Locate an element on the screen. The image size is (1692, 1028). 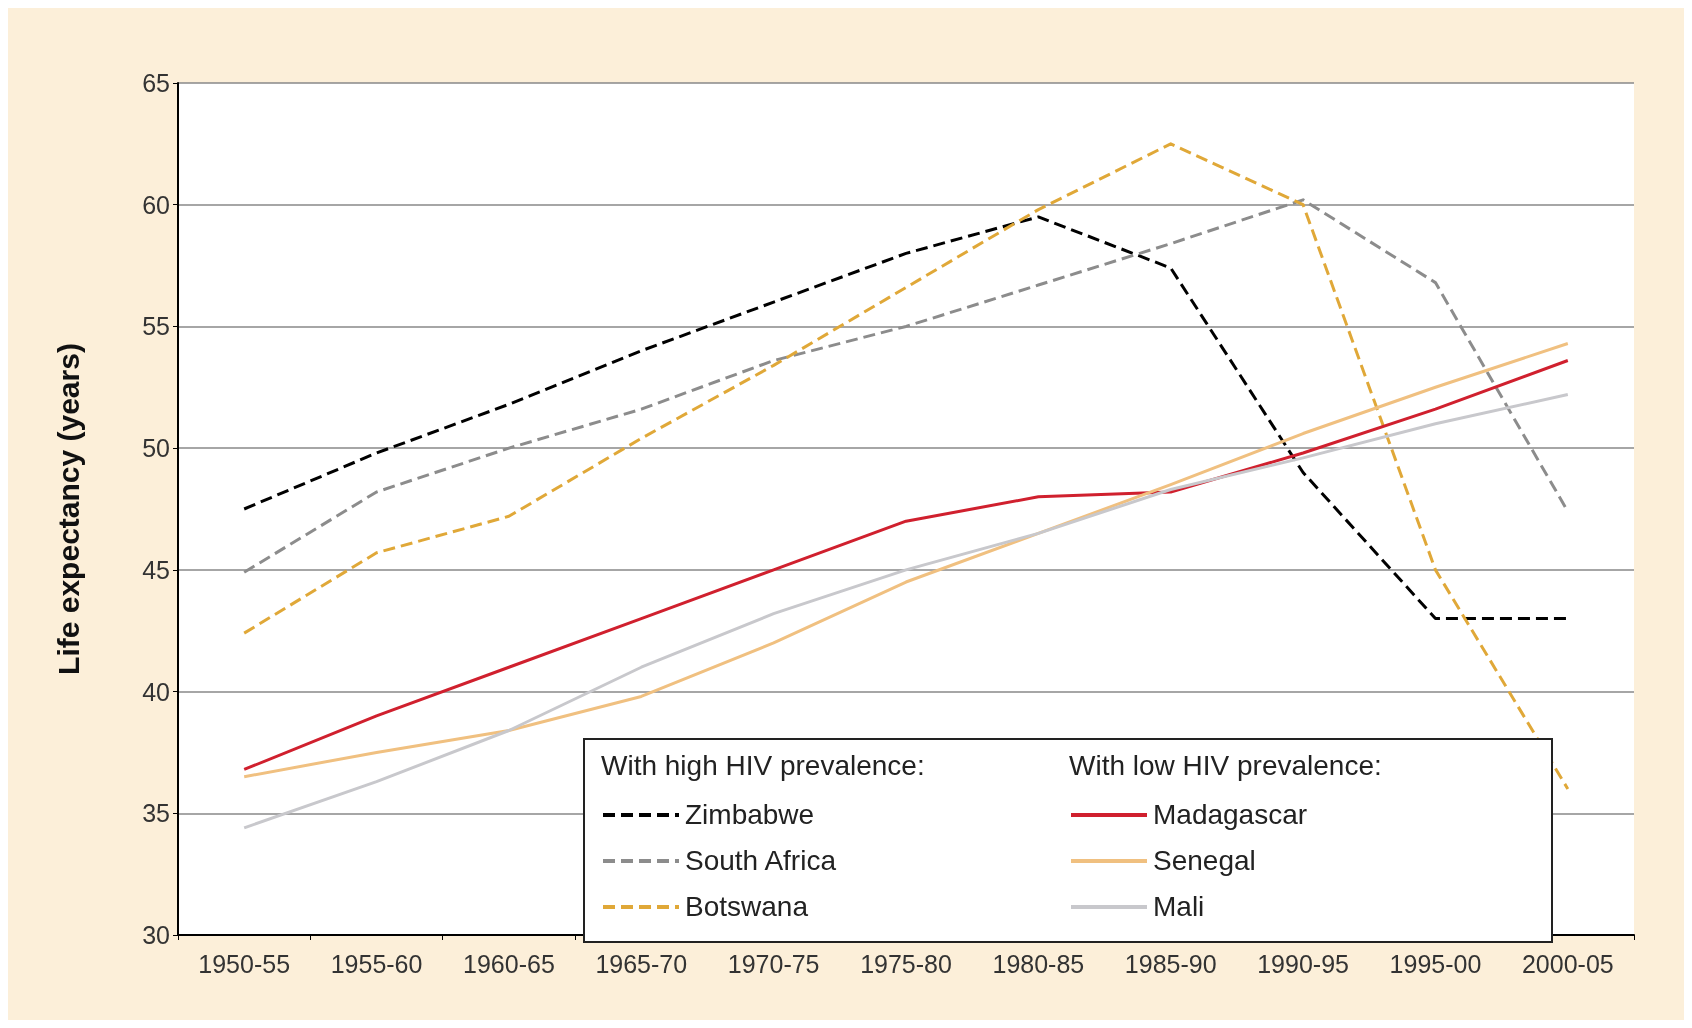
y-tick-label: 50 is located at coordinates (156, 448).